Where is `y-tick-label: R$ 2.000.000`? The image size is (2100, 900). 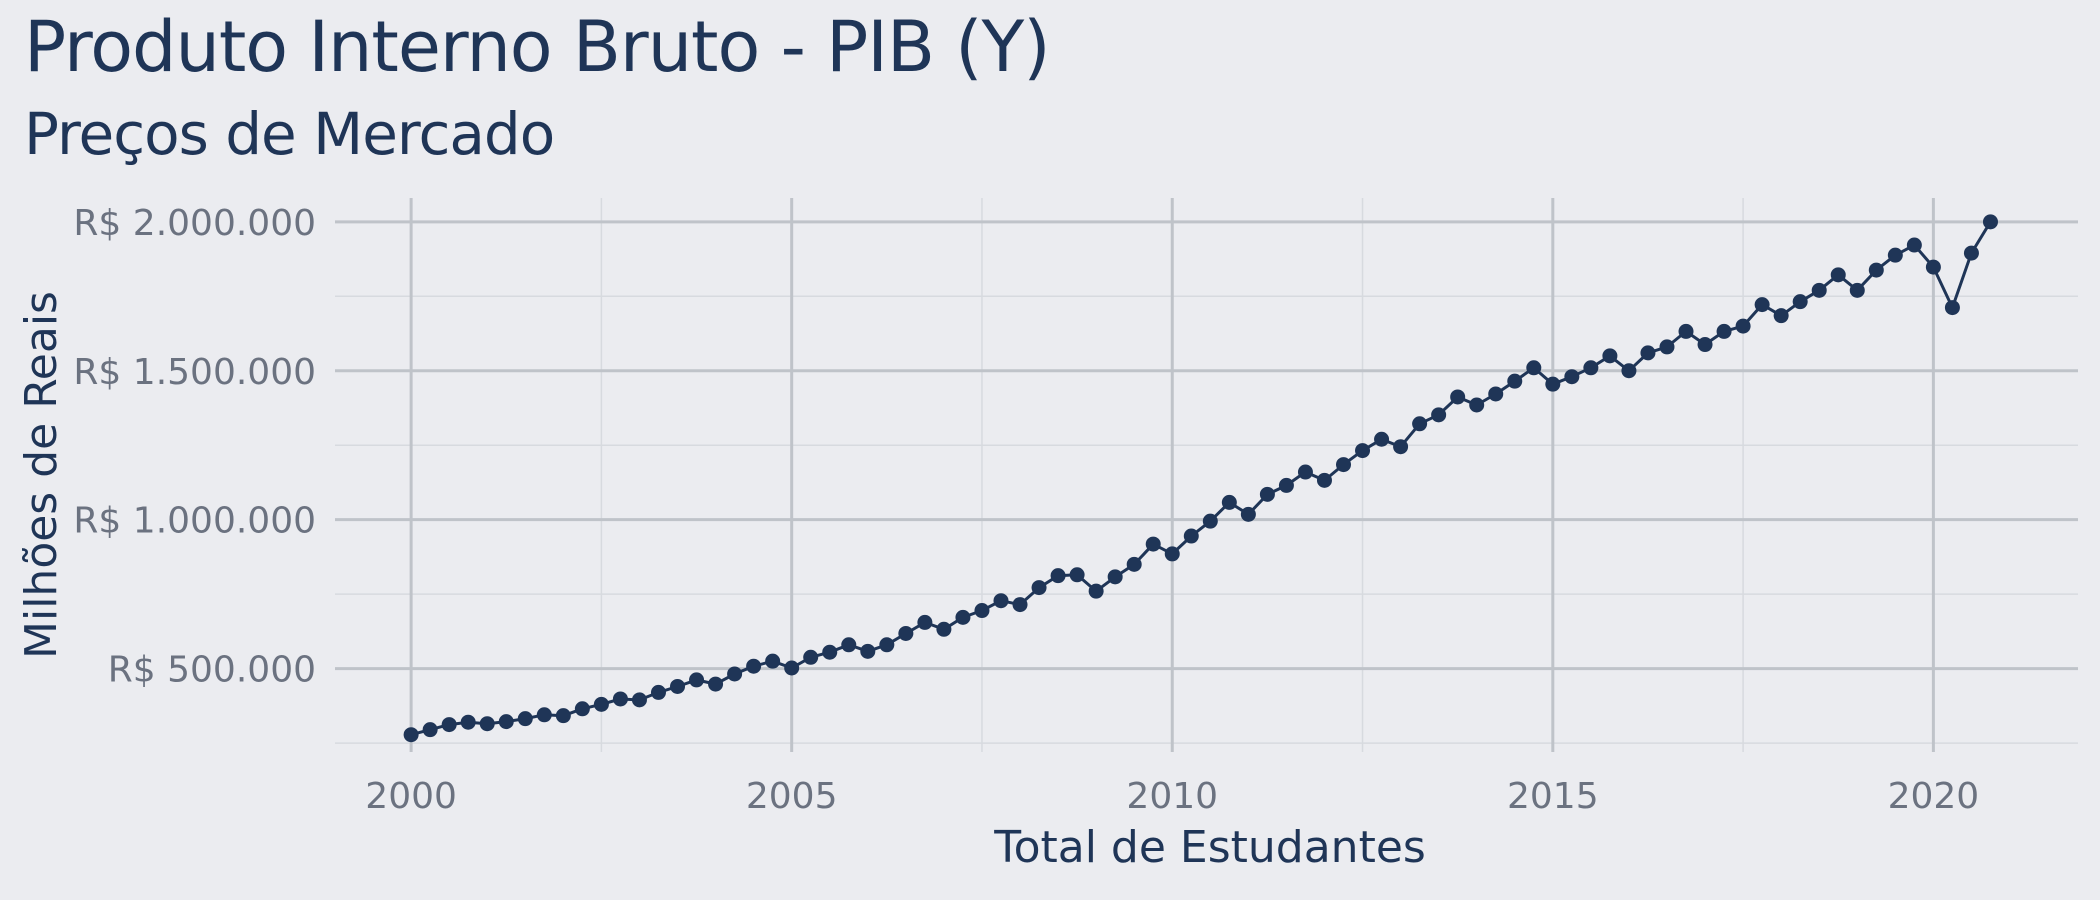
y-tick-label: R$ 2.000.000 is located at coordinates (194, 223).